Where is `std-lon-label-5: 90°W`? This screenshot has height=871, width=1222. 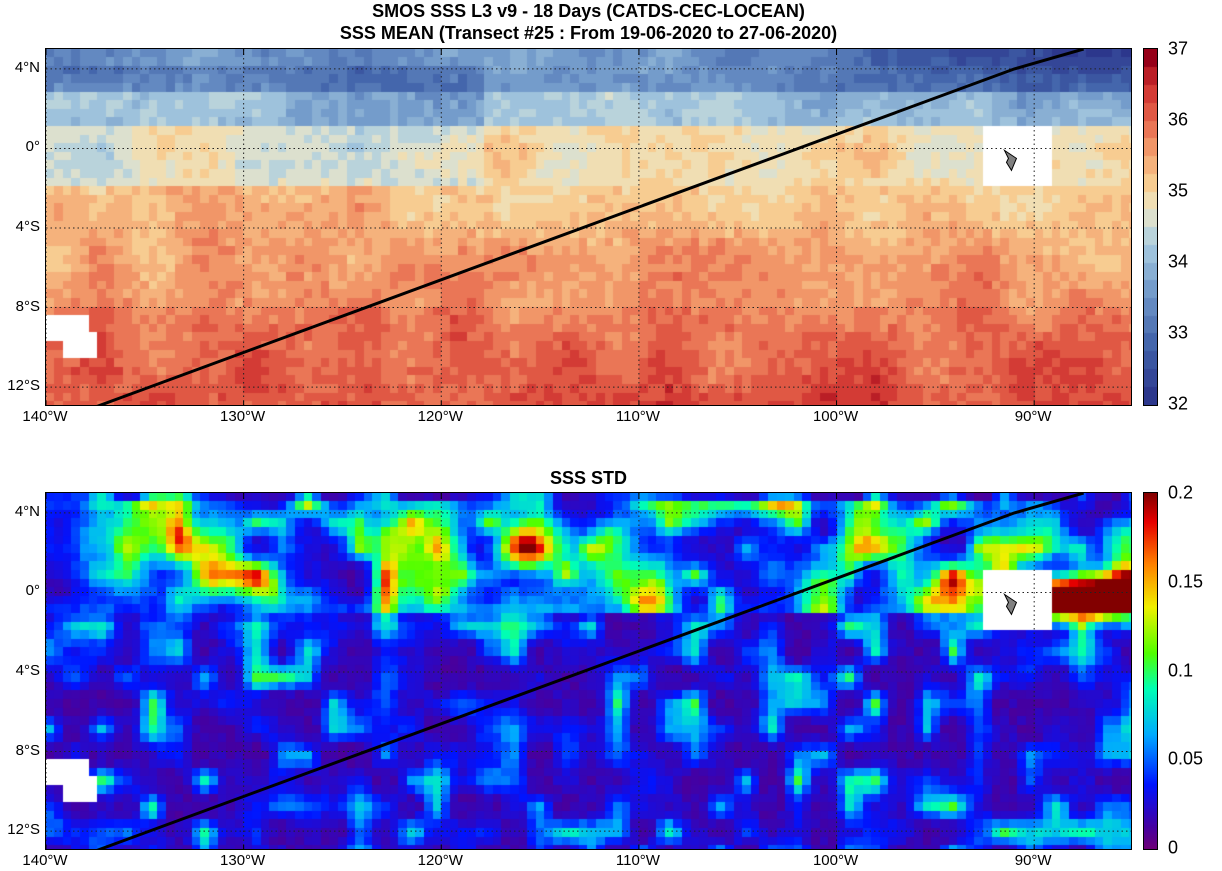 std-lon-label-5: 90°W is located at coordinates (1033, 860).